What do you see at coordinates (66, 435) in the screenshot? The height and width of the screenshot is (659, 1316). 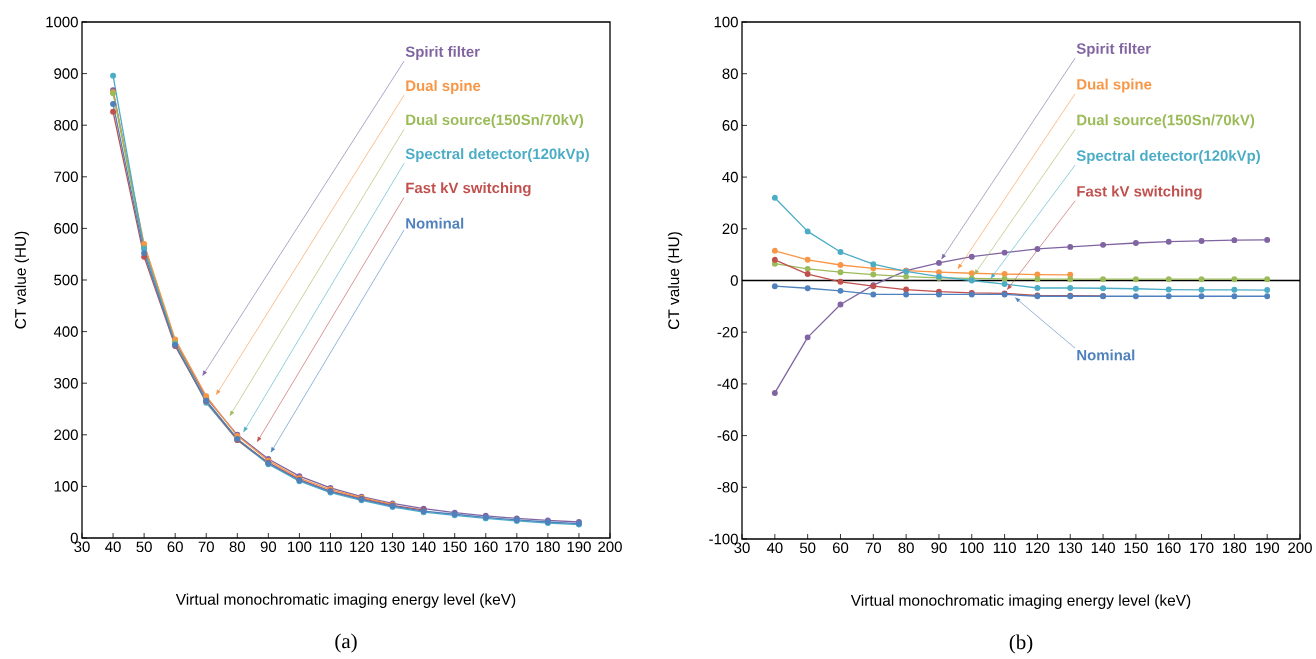 I see `y-tick-label: 200` at bounding box center [66, 435].